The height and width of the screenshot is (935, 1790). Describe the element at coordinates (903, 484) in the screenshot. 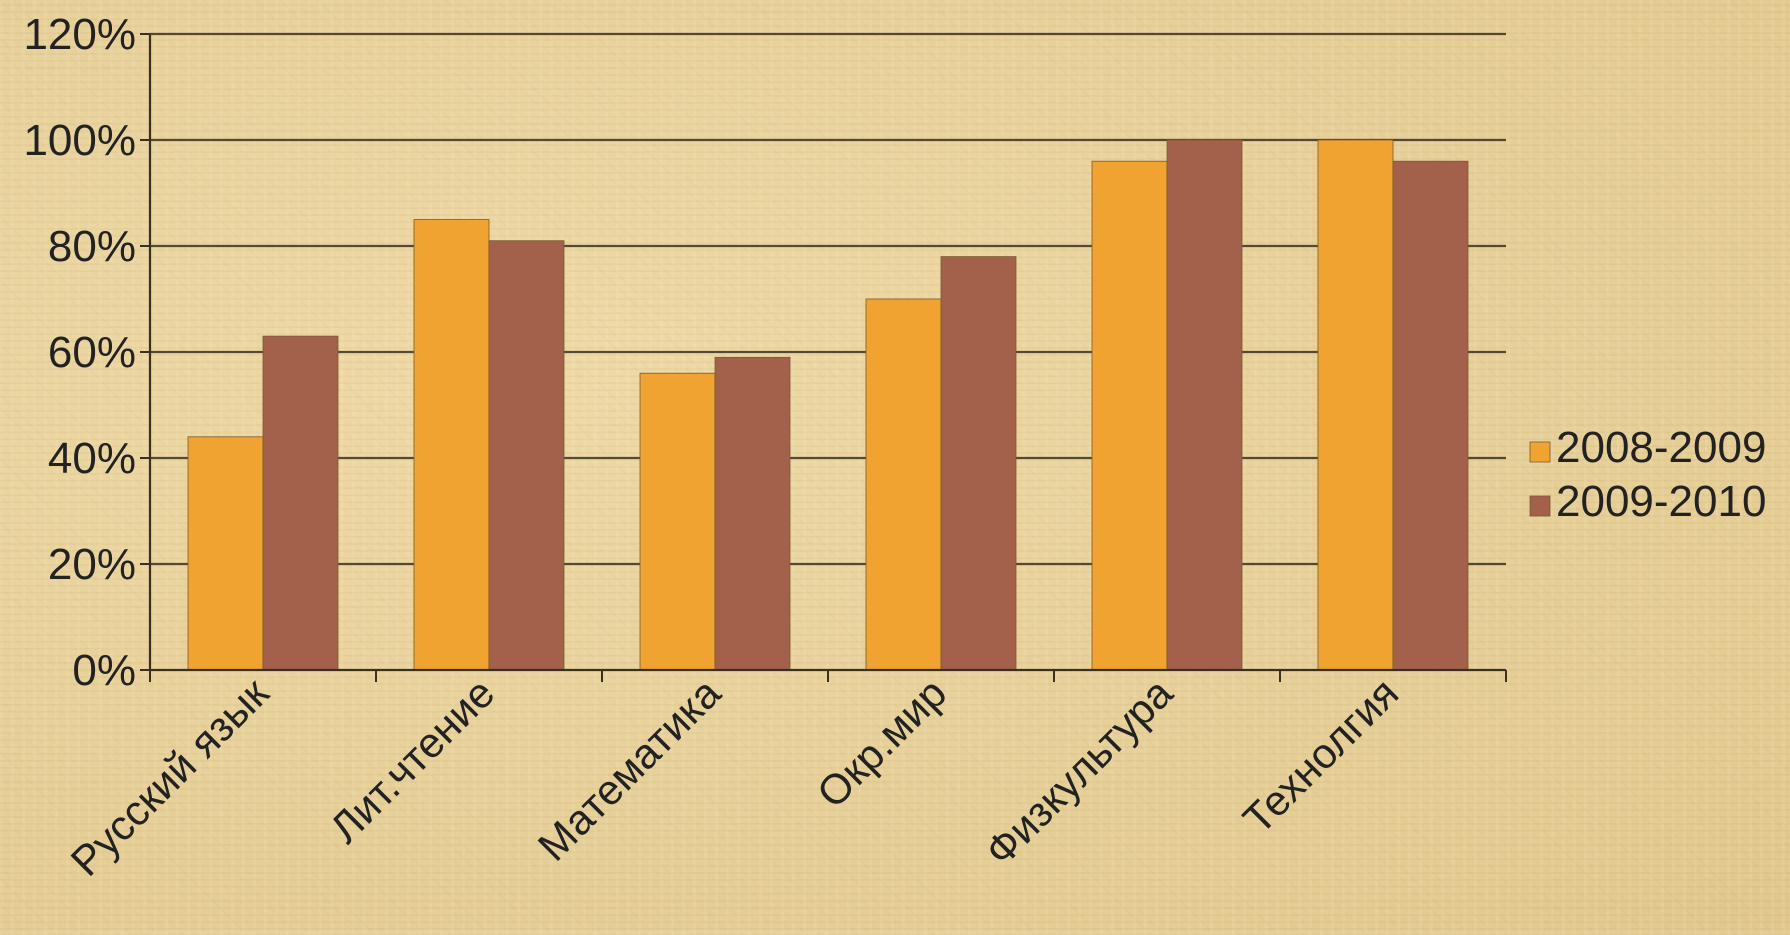

I see `bar-2008-2009-Окр.мир` at that location.